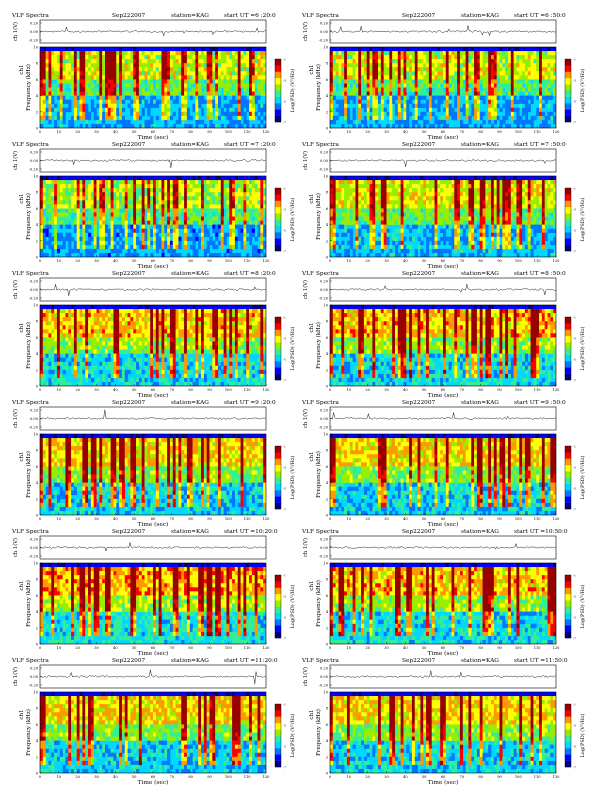 This screenshot has width=612, height=796. Describe the element at coordinates (96, 261) in the screenshot. I see `x-tick-label: 30` at that location.